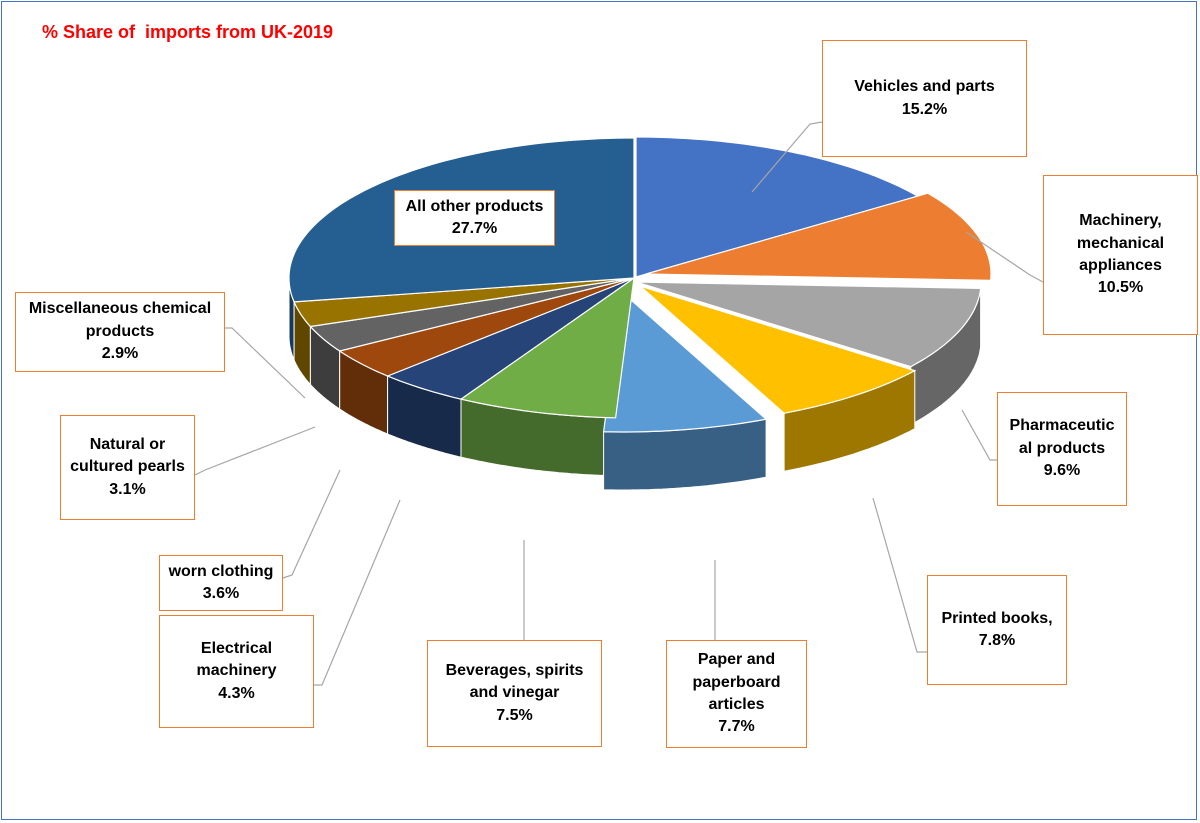 The width and height of the screenshot is (1200, 823). Describe the element at coordinates (736, 727) in the screenshot. I see `slice-label-value: 7.7%` at that location.